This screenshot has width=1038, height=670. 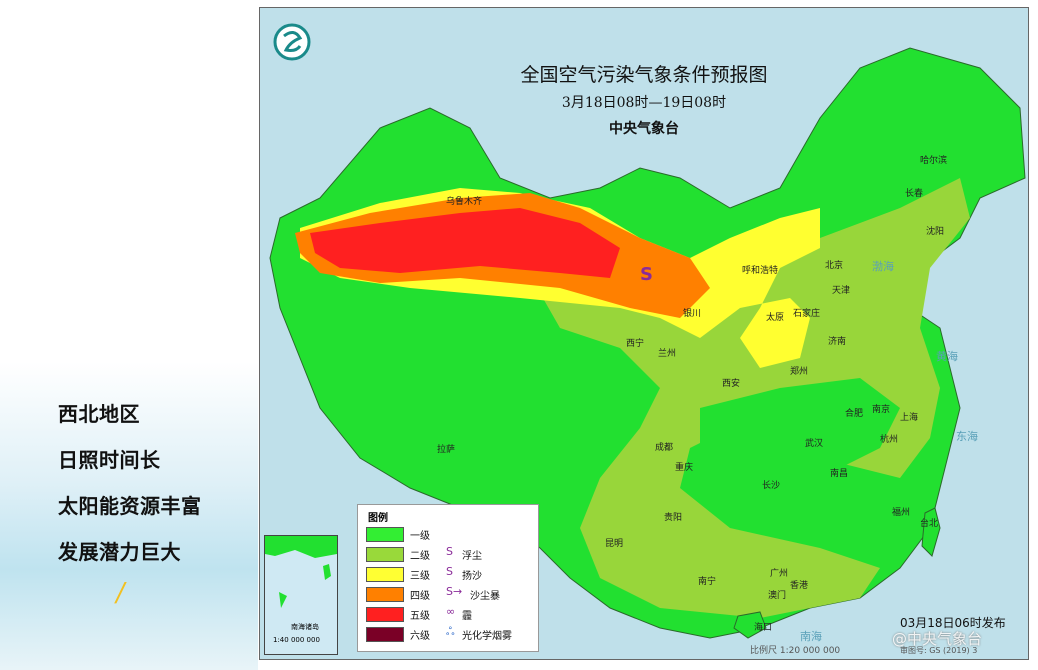 What do you see at coordinates (837, 342) in the screenshot?
I see `city-label: 济南` at bounding box center [837, 342].